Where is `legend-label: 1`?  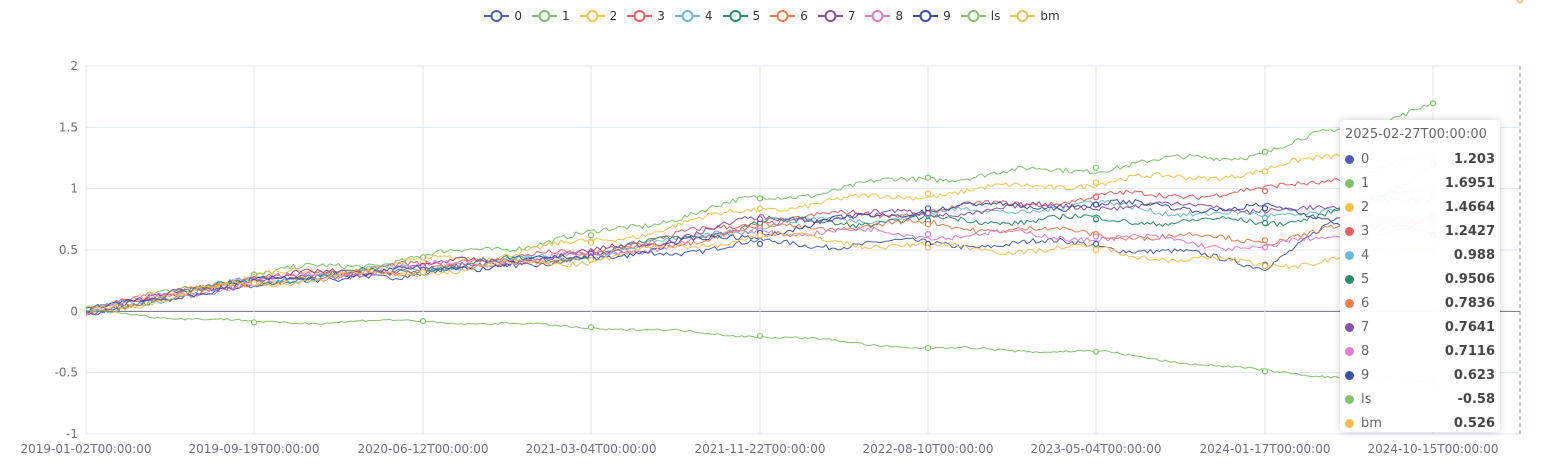
legend-label: 1 is located at coordinates (565, 16).